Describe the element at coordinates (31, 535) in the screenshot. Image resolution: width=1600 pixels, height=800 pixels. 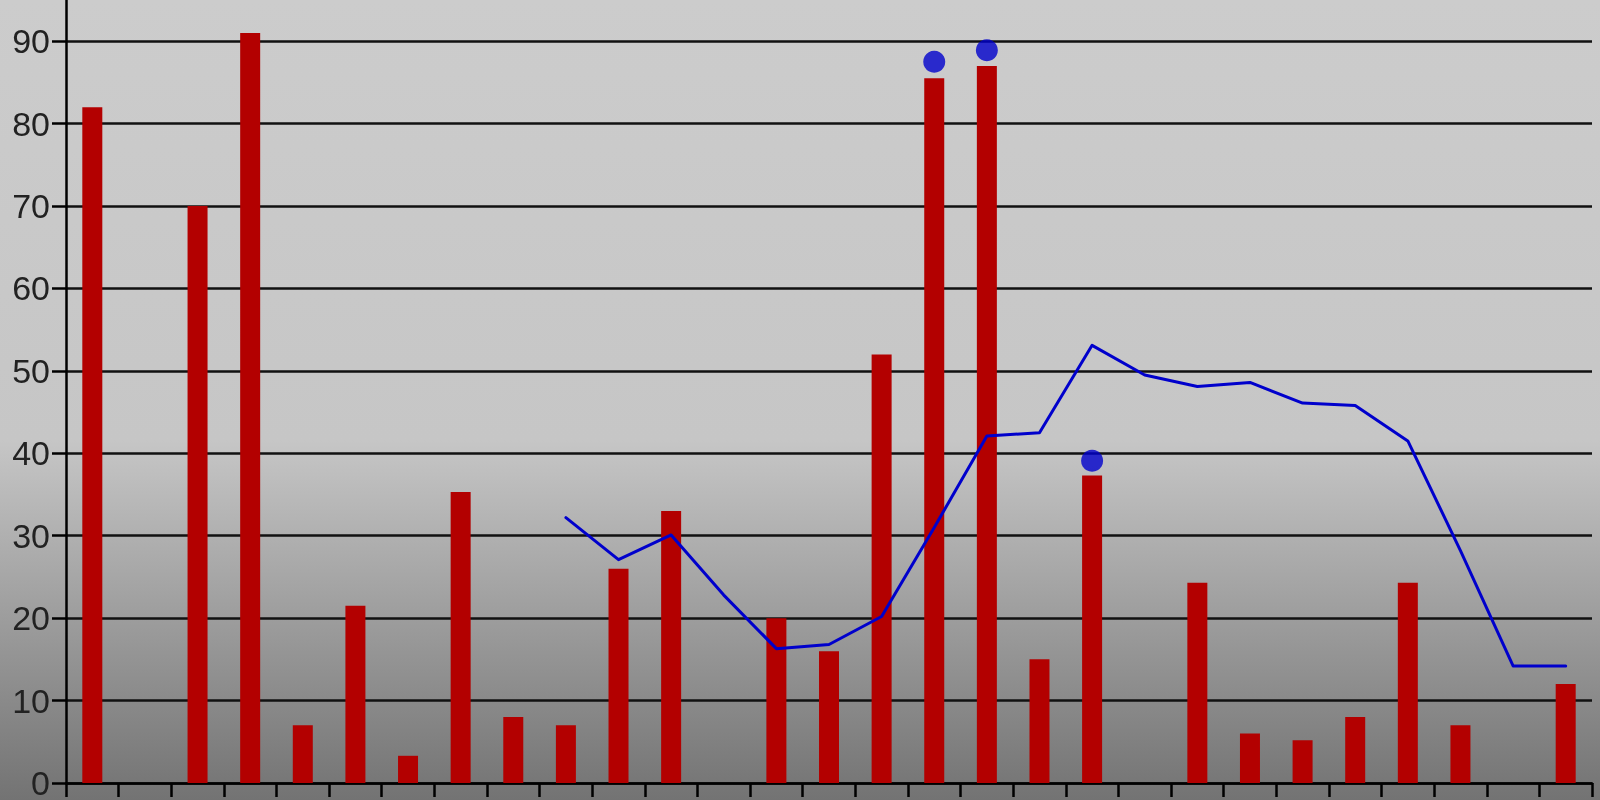
I see `y-tick-label: 30` at that location.